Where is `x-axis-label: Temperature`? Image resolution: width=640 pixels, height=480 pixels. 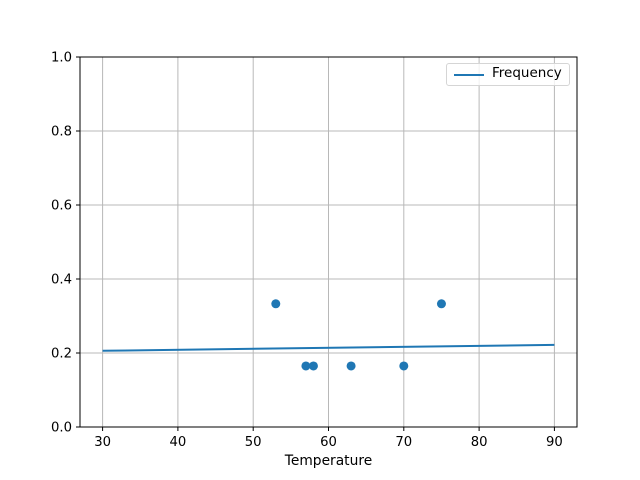 x-axis-label: Temperature is located at coordinates (328, 461).